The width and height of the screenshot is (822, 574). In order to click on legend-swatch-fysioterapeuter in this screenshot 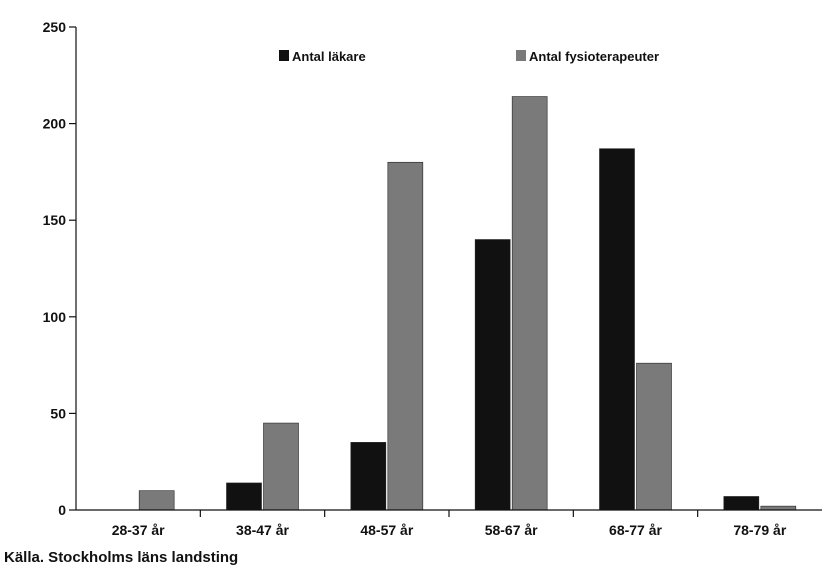, I will do `click(521, 55)`.